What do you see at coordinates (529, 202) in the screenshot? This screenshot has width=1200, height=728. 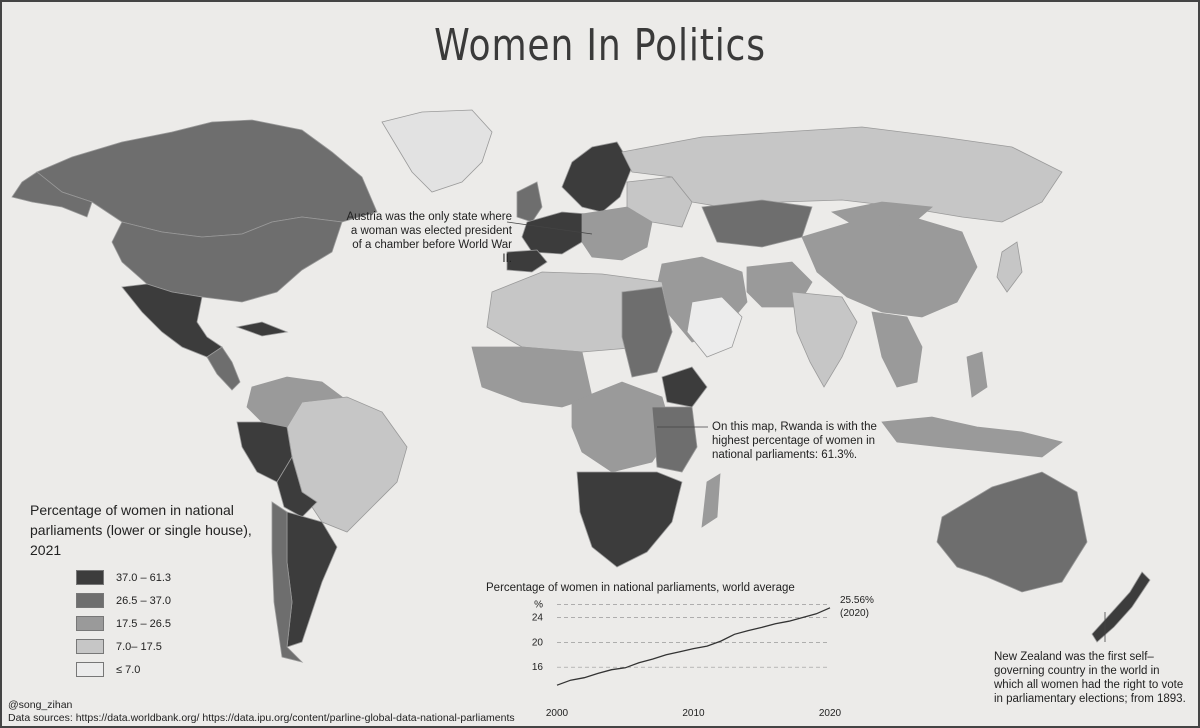 I see `uk-ireland` at bounding box center [529, 202].